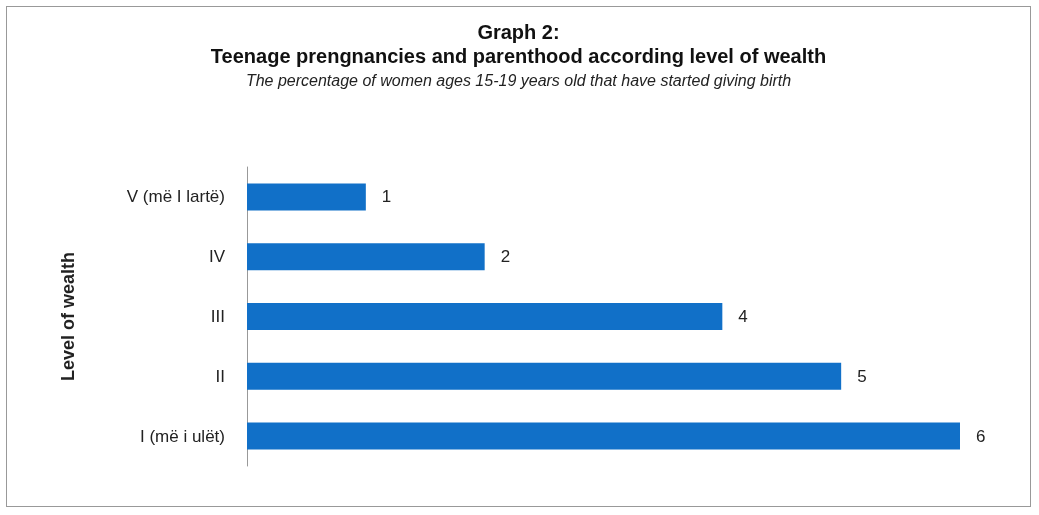  What do you see at coordinates (518, 44) in the screenshot?
I see `chart-title: Graph 2: Teenage prengnancies and parenthood according level of wealth` at bounding box center [518, 44].